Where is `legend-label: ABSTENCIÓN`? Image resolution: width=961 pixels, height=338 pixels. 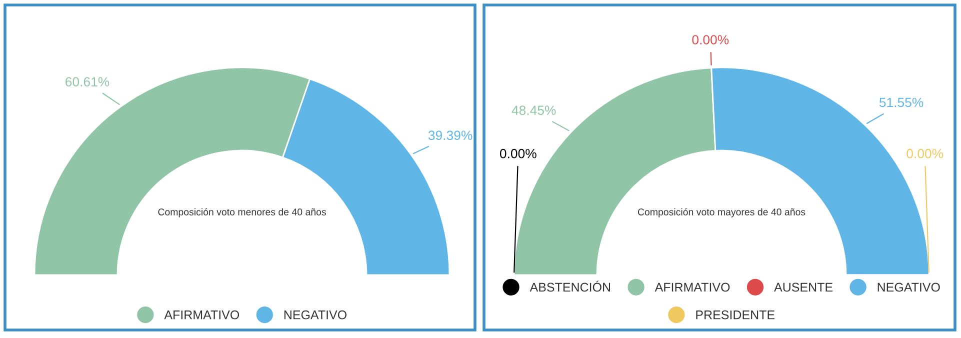 legend-label: ABSTENCIÓN is located at coordinates (570, 286).